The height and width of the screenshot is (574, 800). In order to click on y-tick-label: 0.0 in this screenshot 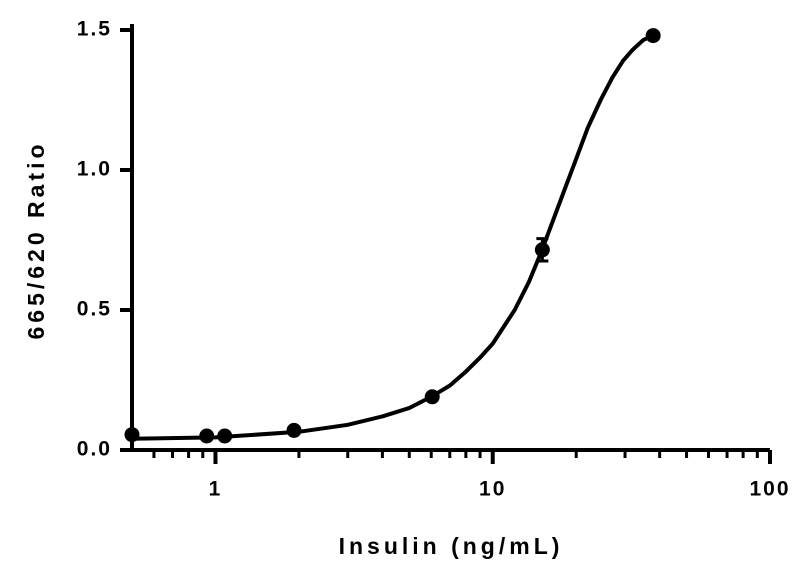, I will do `click(94, 449)`.